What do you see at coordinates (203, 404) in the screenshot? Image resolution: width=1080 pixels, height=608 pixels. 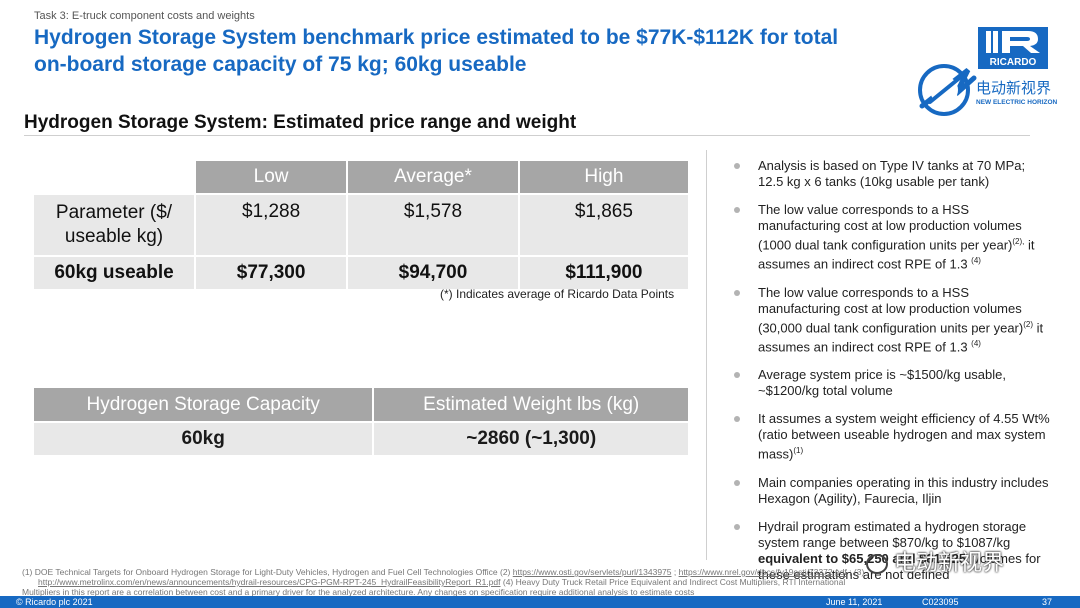 I see `header-storage-capacity: Hydrogen Storage Capacity` at bounding box center [203, 404].